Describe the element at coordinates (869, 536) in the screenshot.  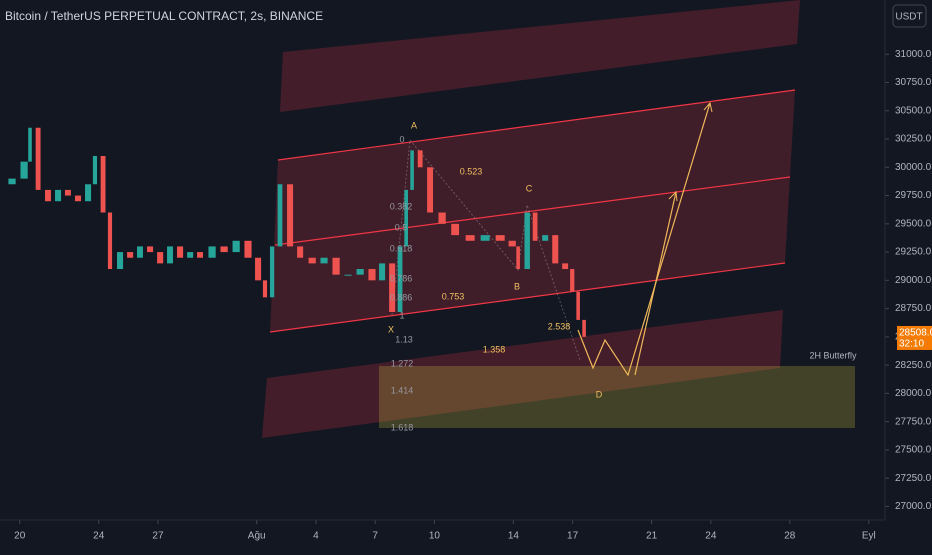
I see `x-tick-label: Eyl` at that location.